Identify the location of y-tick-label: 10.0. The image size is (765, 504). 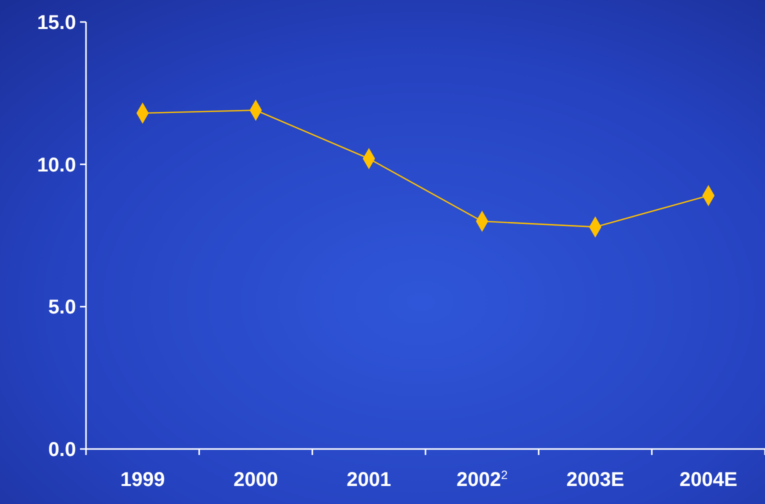
(56, 165).